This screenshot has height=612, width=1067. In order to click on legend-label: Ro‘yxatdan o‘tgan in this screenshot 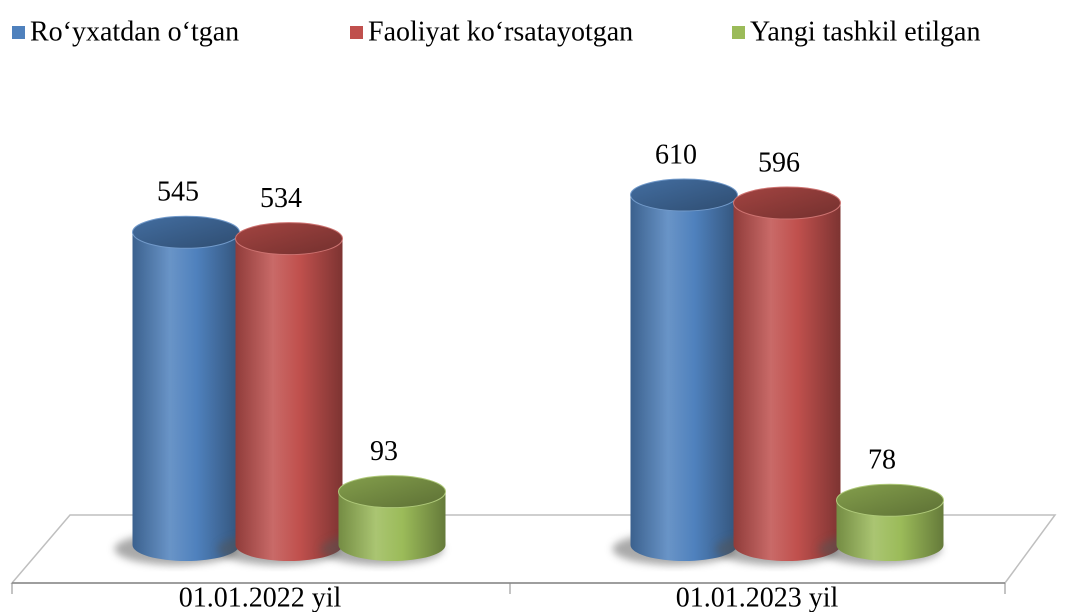, I will do `click(134, 31)`.